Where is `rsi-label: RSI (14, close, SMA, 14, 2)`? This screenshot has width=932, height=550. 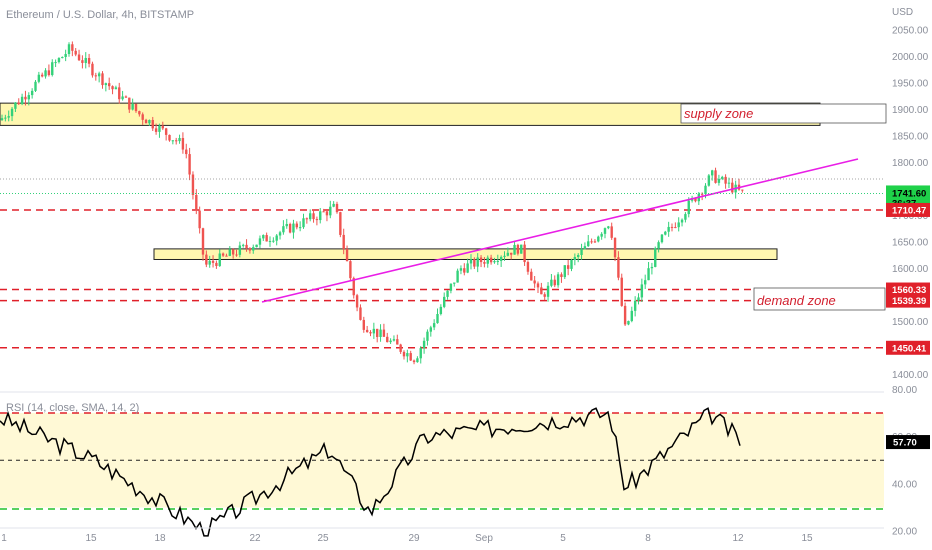 rsi-label: RSI (14, close, SMA, 14, 2) is located at coordinates (72, 408).